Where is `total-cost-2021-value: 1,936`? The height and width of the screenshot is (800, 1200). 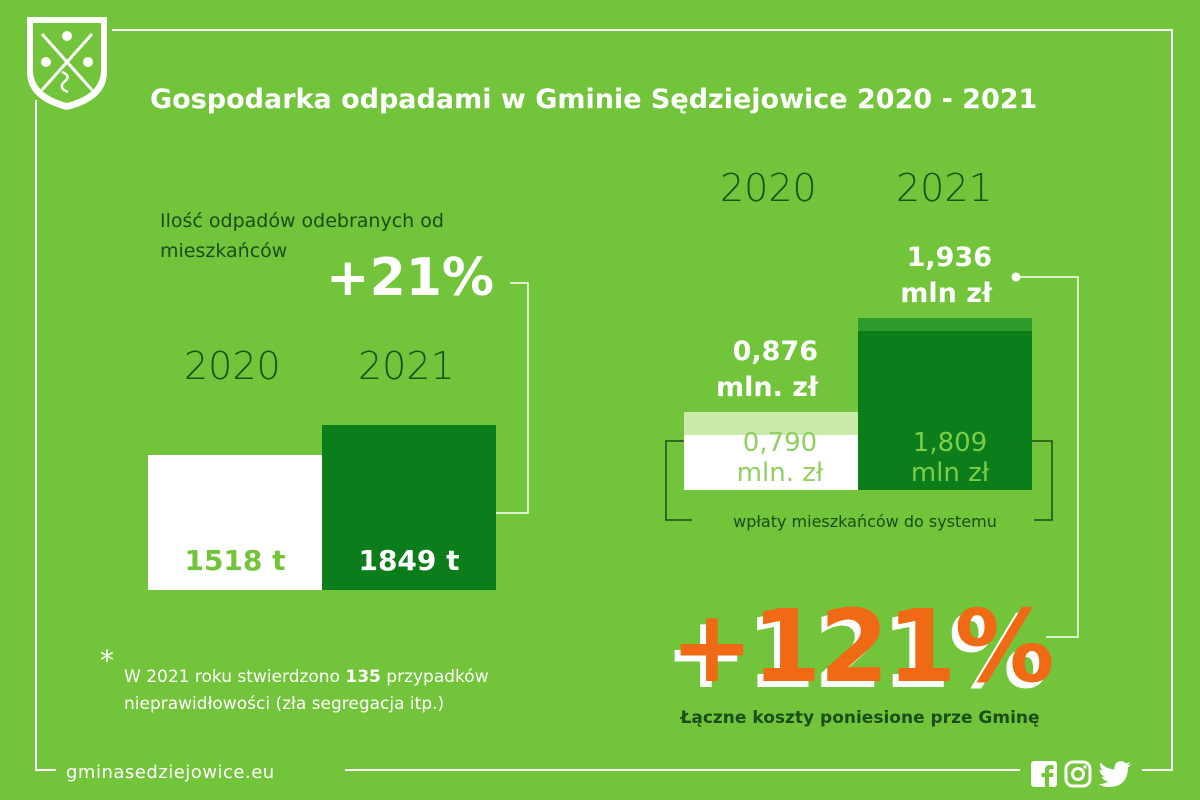
total-cost-2021-value: 1,936 is located at coordinates (949, 257).